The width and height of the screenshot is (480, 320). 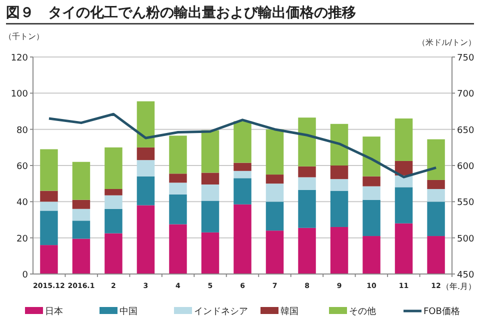 What do you see at coordinates (458, 286) in the screenshot?
I see `x-axis-title: （年.月）` at bounding box center [458, 286].